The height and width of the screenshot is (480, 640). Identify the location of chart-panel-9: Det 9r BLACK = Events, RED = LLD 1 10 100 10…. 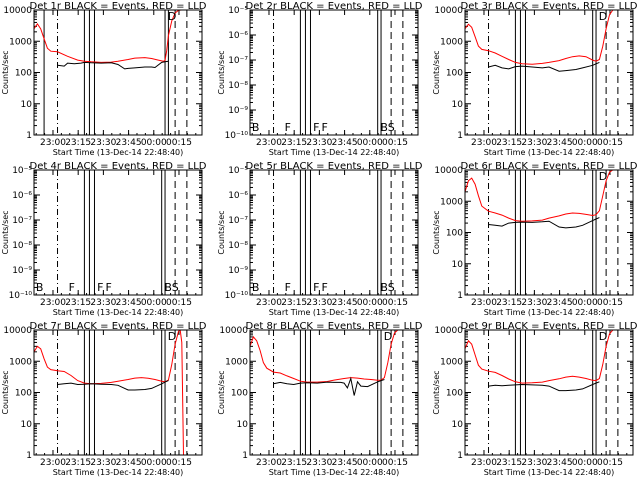
(535, 399).